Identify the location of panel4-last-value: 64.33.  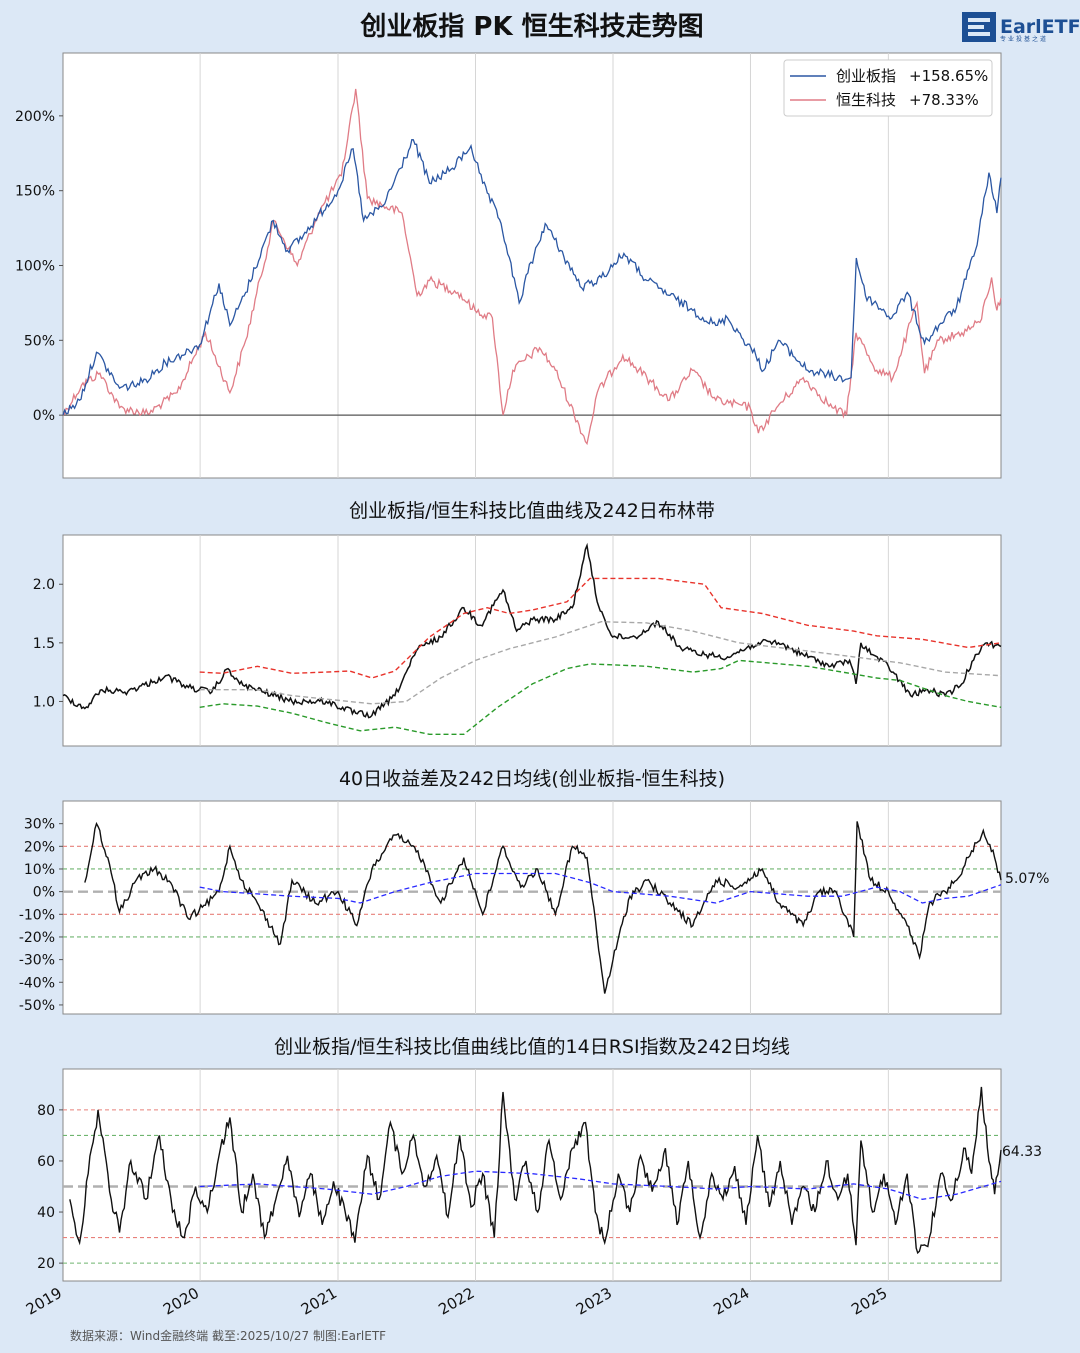
(1022, 1152).